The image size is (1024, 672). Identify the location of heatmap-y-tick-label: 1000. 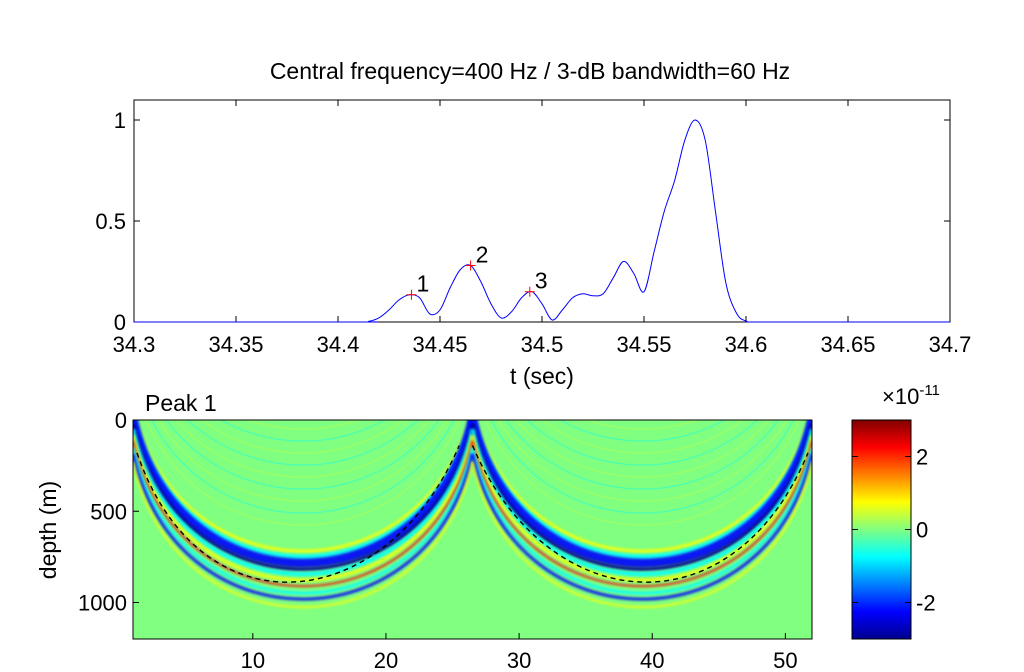
(102, 603).